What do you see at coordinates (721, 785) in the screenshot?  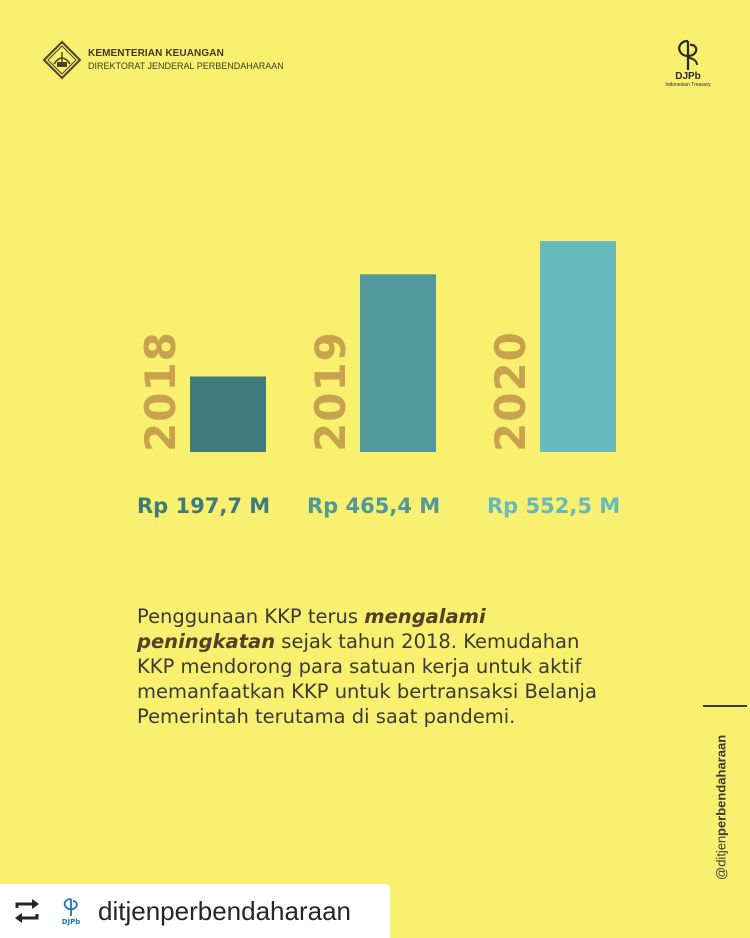 I see `side-handle-bold: perbendaharaan` at bounding box center [721, 785].